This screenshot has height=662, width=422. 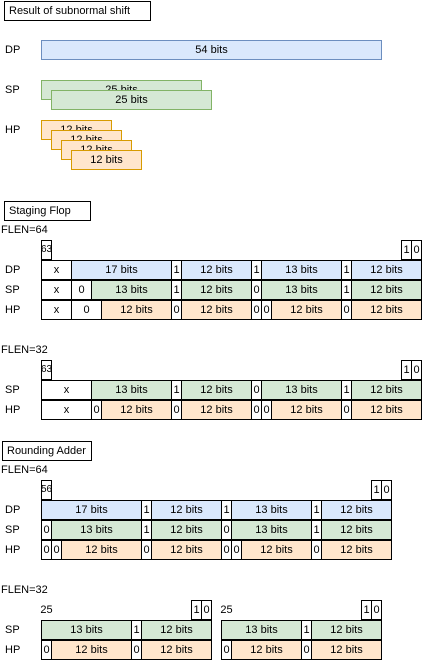 I want to click on rounding32-sp-right-cell: 12 bits, so click(x=346, y=630).